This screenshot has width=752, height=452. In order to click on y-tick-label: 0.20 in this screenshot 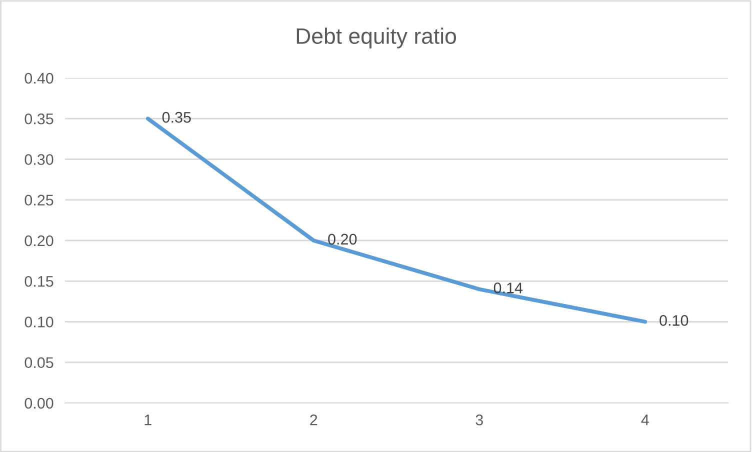, I will do `click(39, 240)`.